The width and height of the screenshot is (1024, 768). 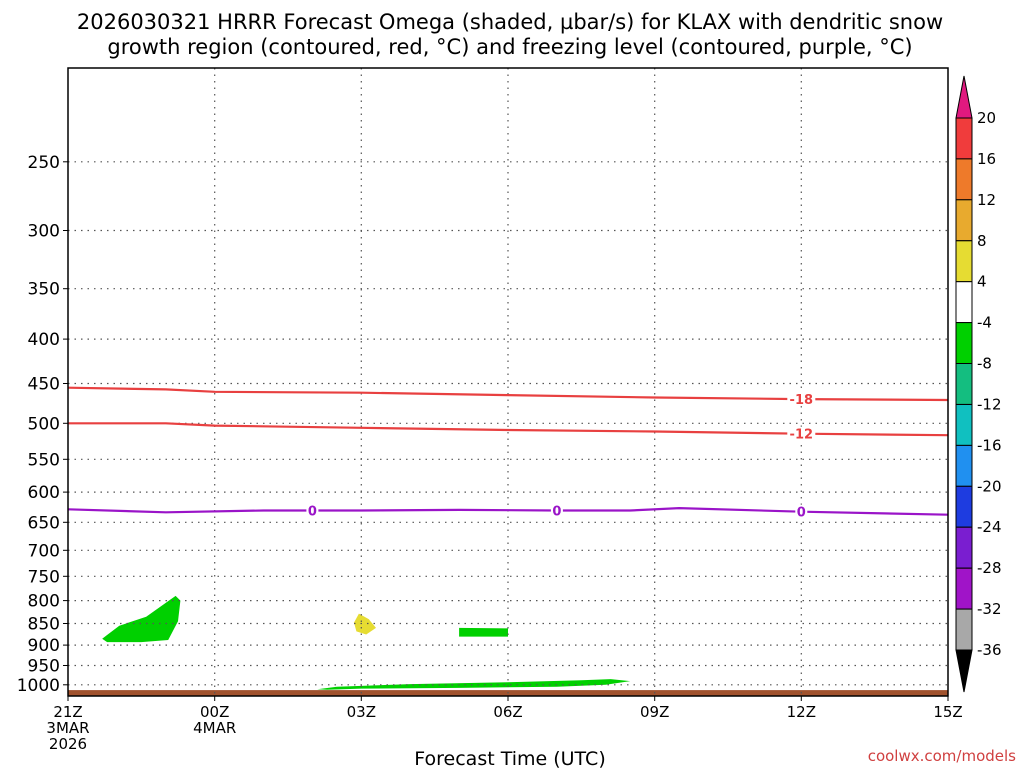 What do you see at coordinates (984, 364) in the screenshot?
I see `colorbar-label-6: -8` at bounding box center [984, 364].